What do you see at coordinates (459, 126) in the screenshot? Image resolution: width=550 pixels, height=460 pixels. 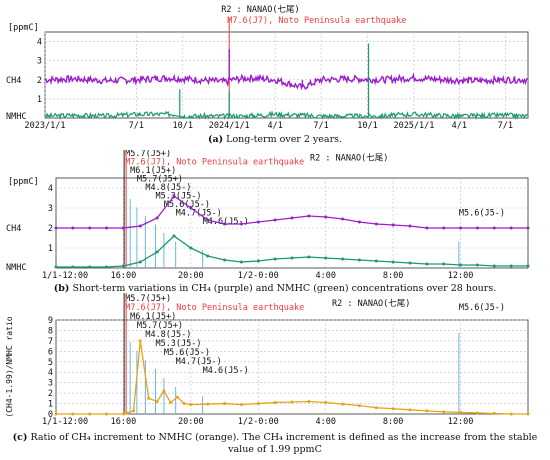 I see `x-tick-label: 4/1` at bounding box center [459, 126].